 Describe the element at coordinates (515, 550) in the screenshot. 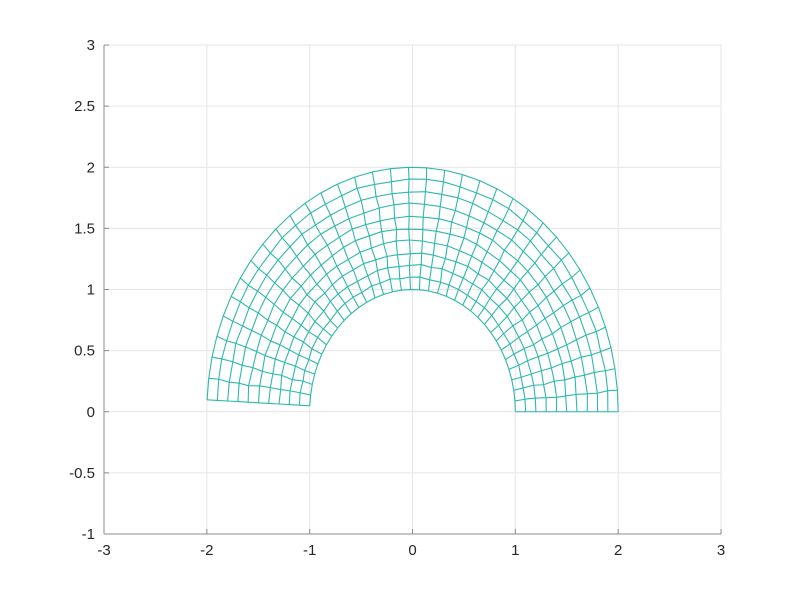

I see `x-tick-label: 1` at that location.